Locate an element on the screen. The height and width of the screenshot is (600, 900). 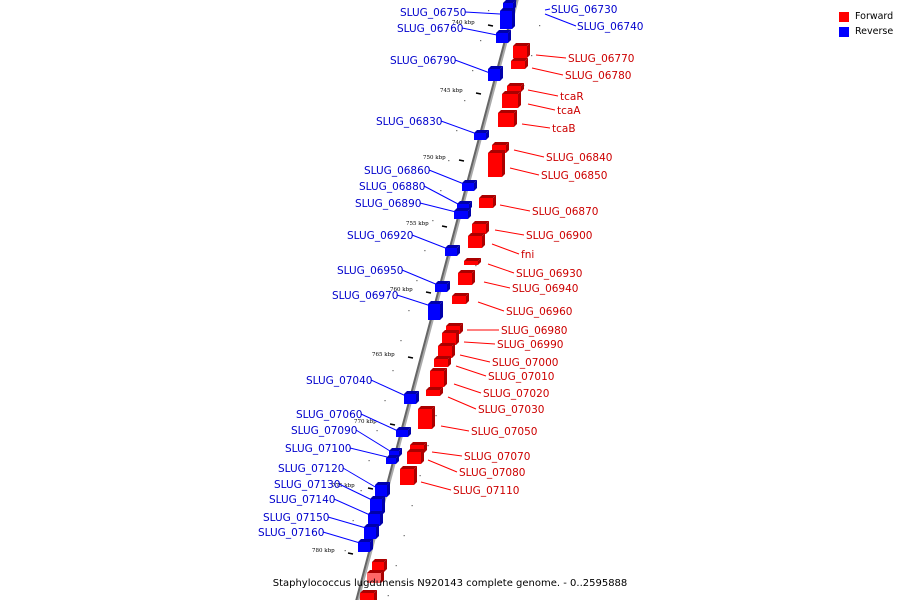
tick-label: 770 kbp is located at coordinates (365, 422).